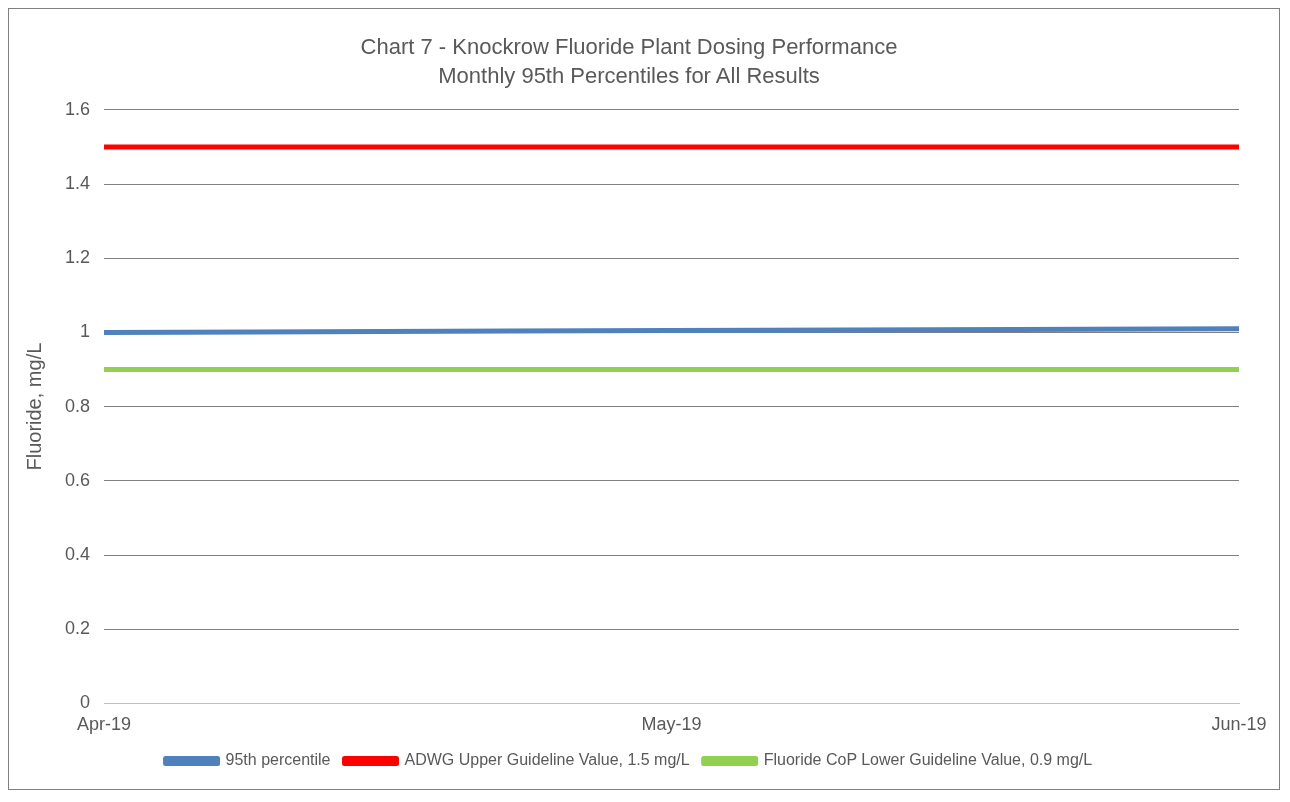  What do you see at coordinates (77, 108) in the screenshot?
I see `y-tick-label: 1.6` at bounding box center [77, 108].